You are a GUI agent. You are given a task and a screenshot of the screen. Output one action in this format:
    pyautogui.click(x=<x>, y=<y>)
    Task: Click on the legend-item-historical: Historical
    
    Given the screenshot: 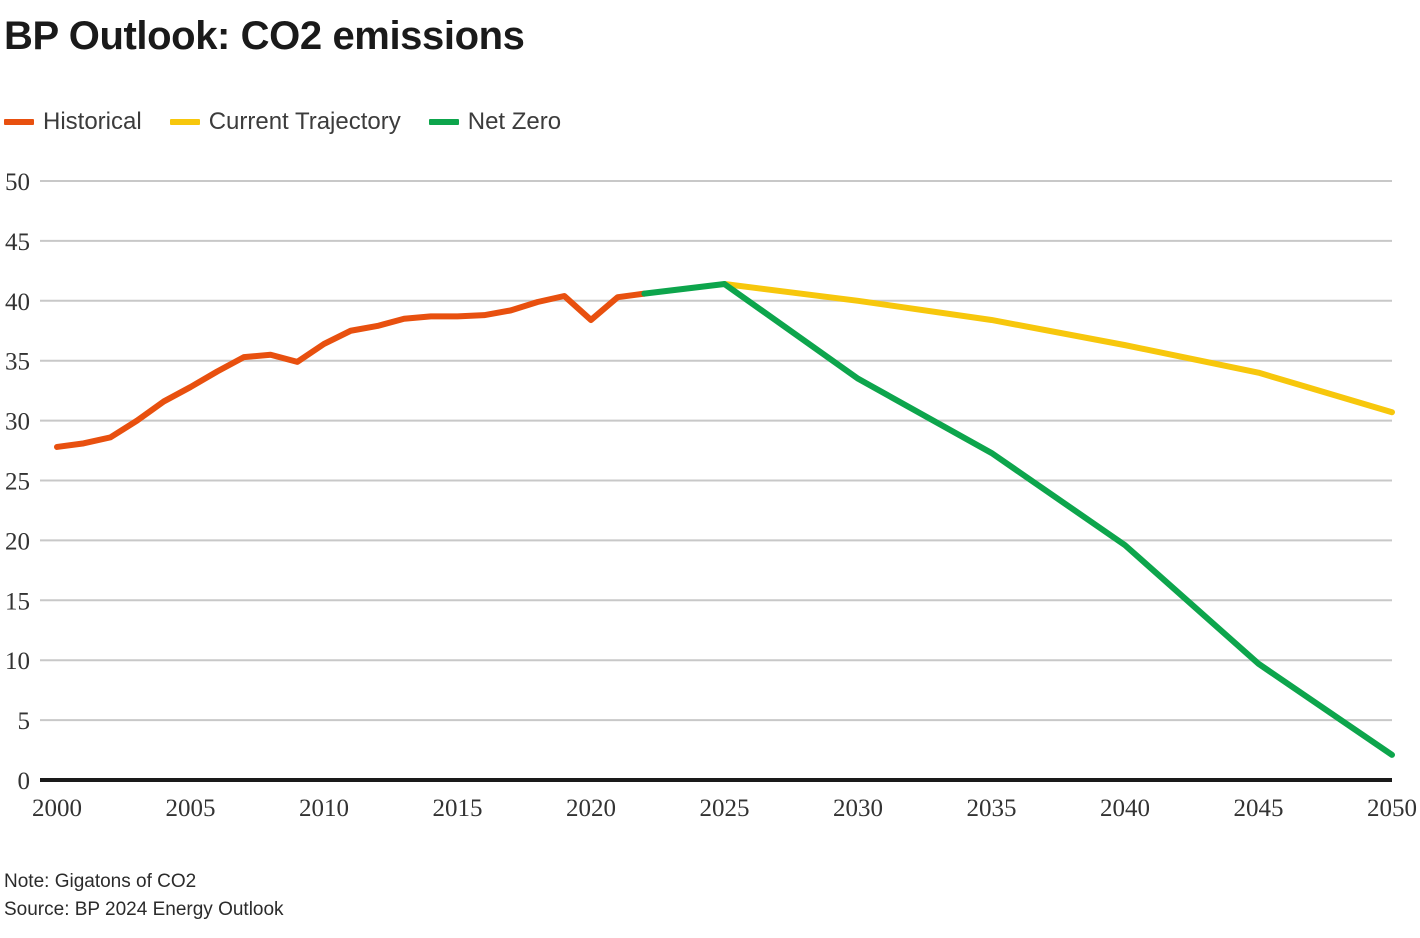 What is the action you would take?
    pyautogui.click(x=73, y=122)
    